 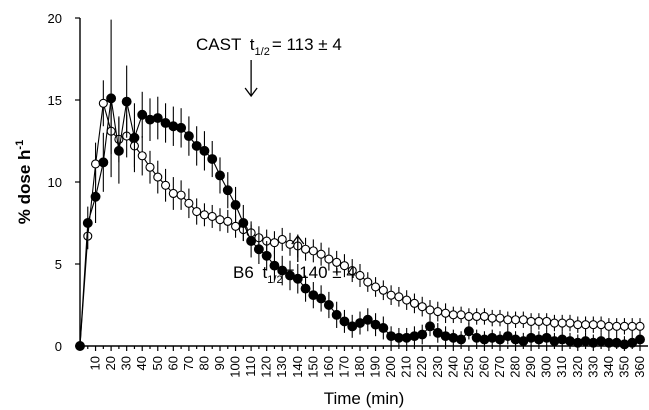 What do you see at coordinates (452, 367) in the screenshot?
I see `x-tick-label: 240` at bounding box center [452, 367].